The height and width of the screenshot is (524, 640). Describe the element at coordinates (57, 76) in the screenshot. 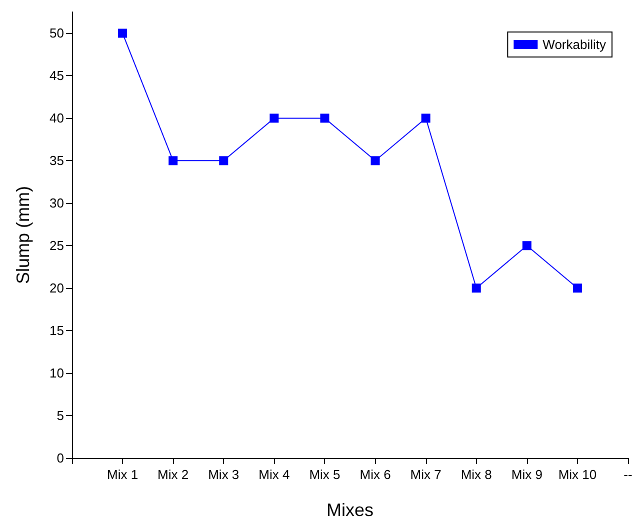

I see `y-tick-label: 45` at that location.